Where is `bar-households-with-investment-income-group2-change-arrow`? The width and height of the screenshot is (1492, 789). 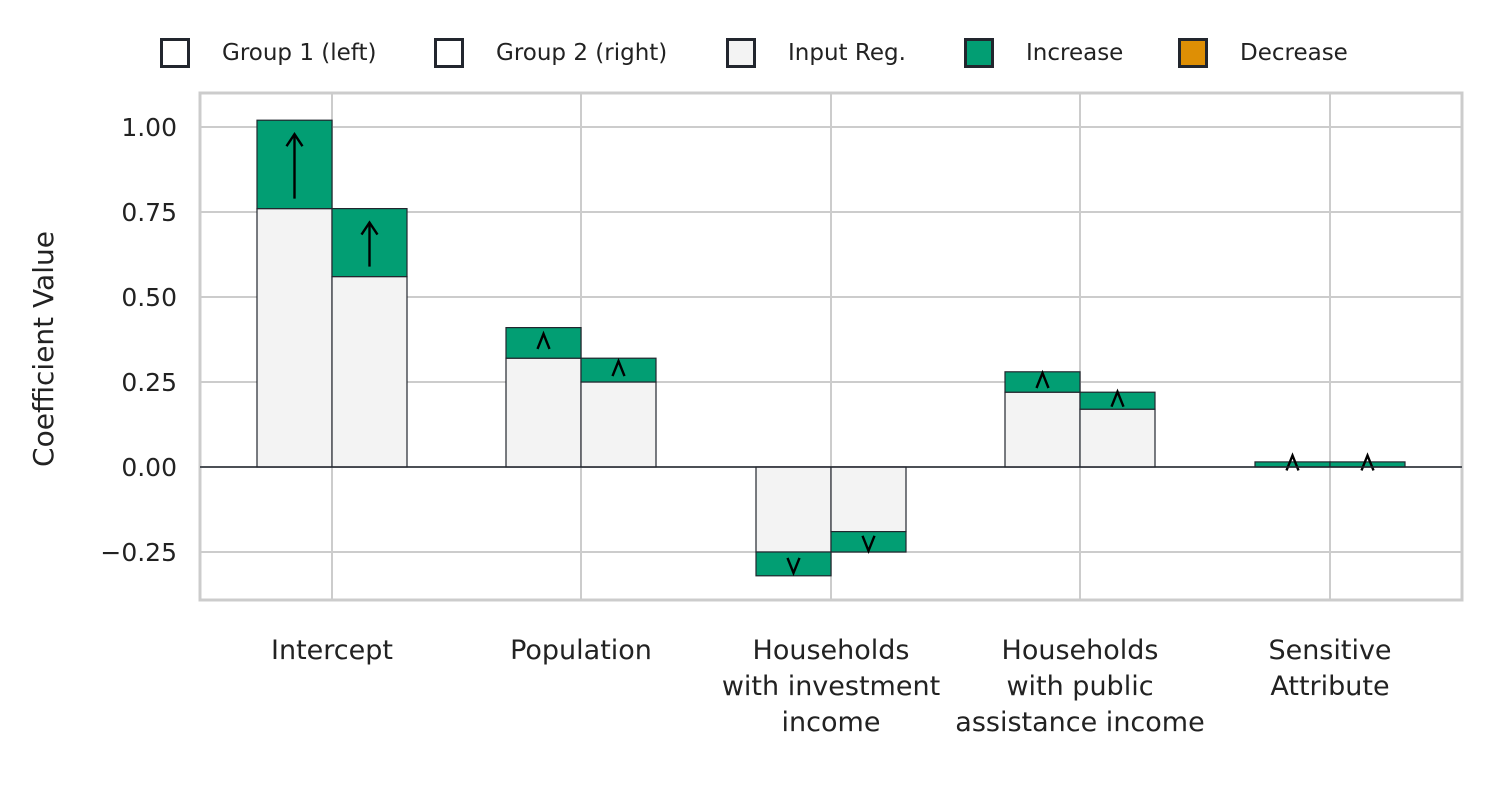
bar-households-with-investment-income-group2-change-arrow is located at coordinates (868, 545).